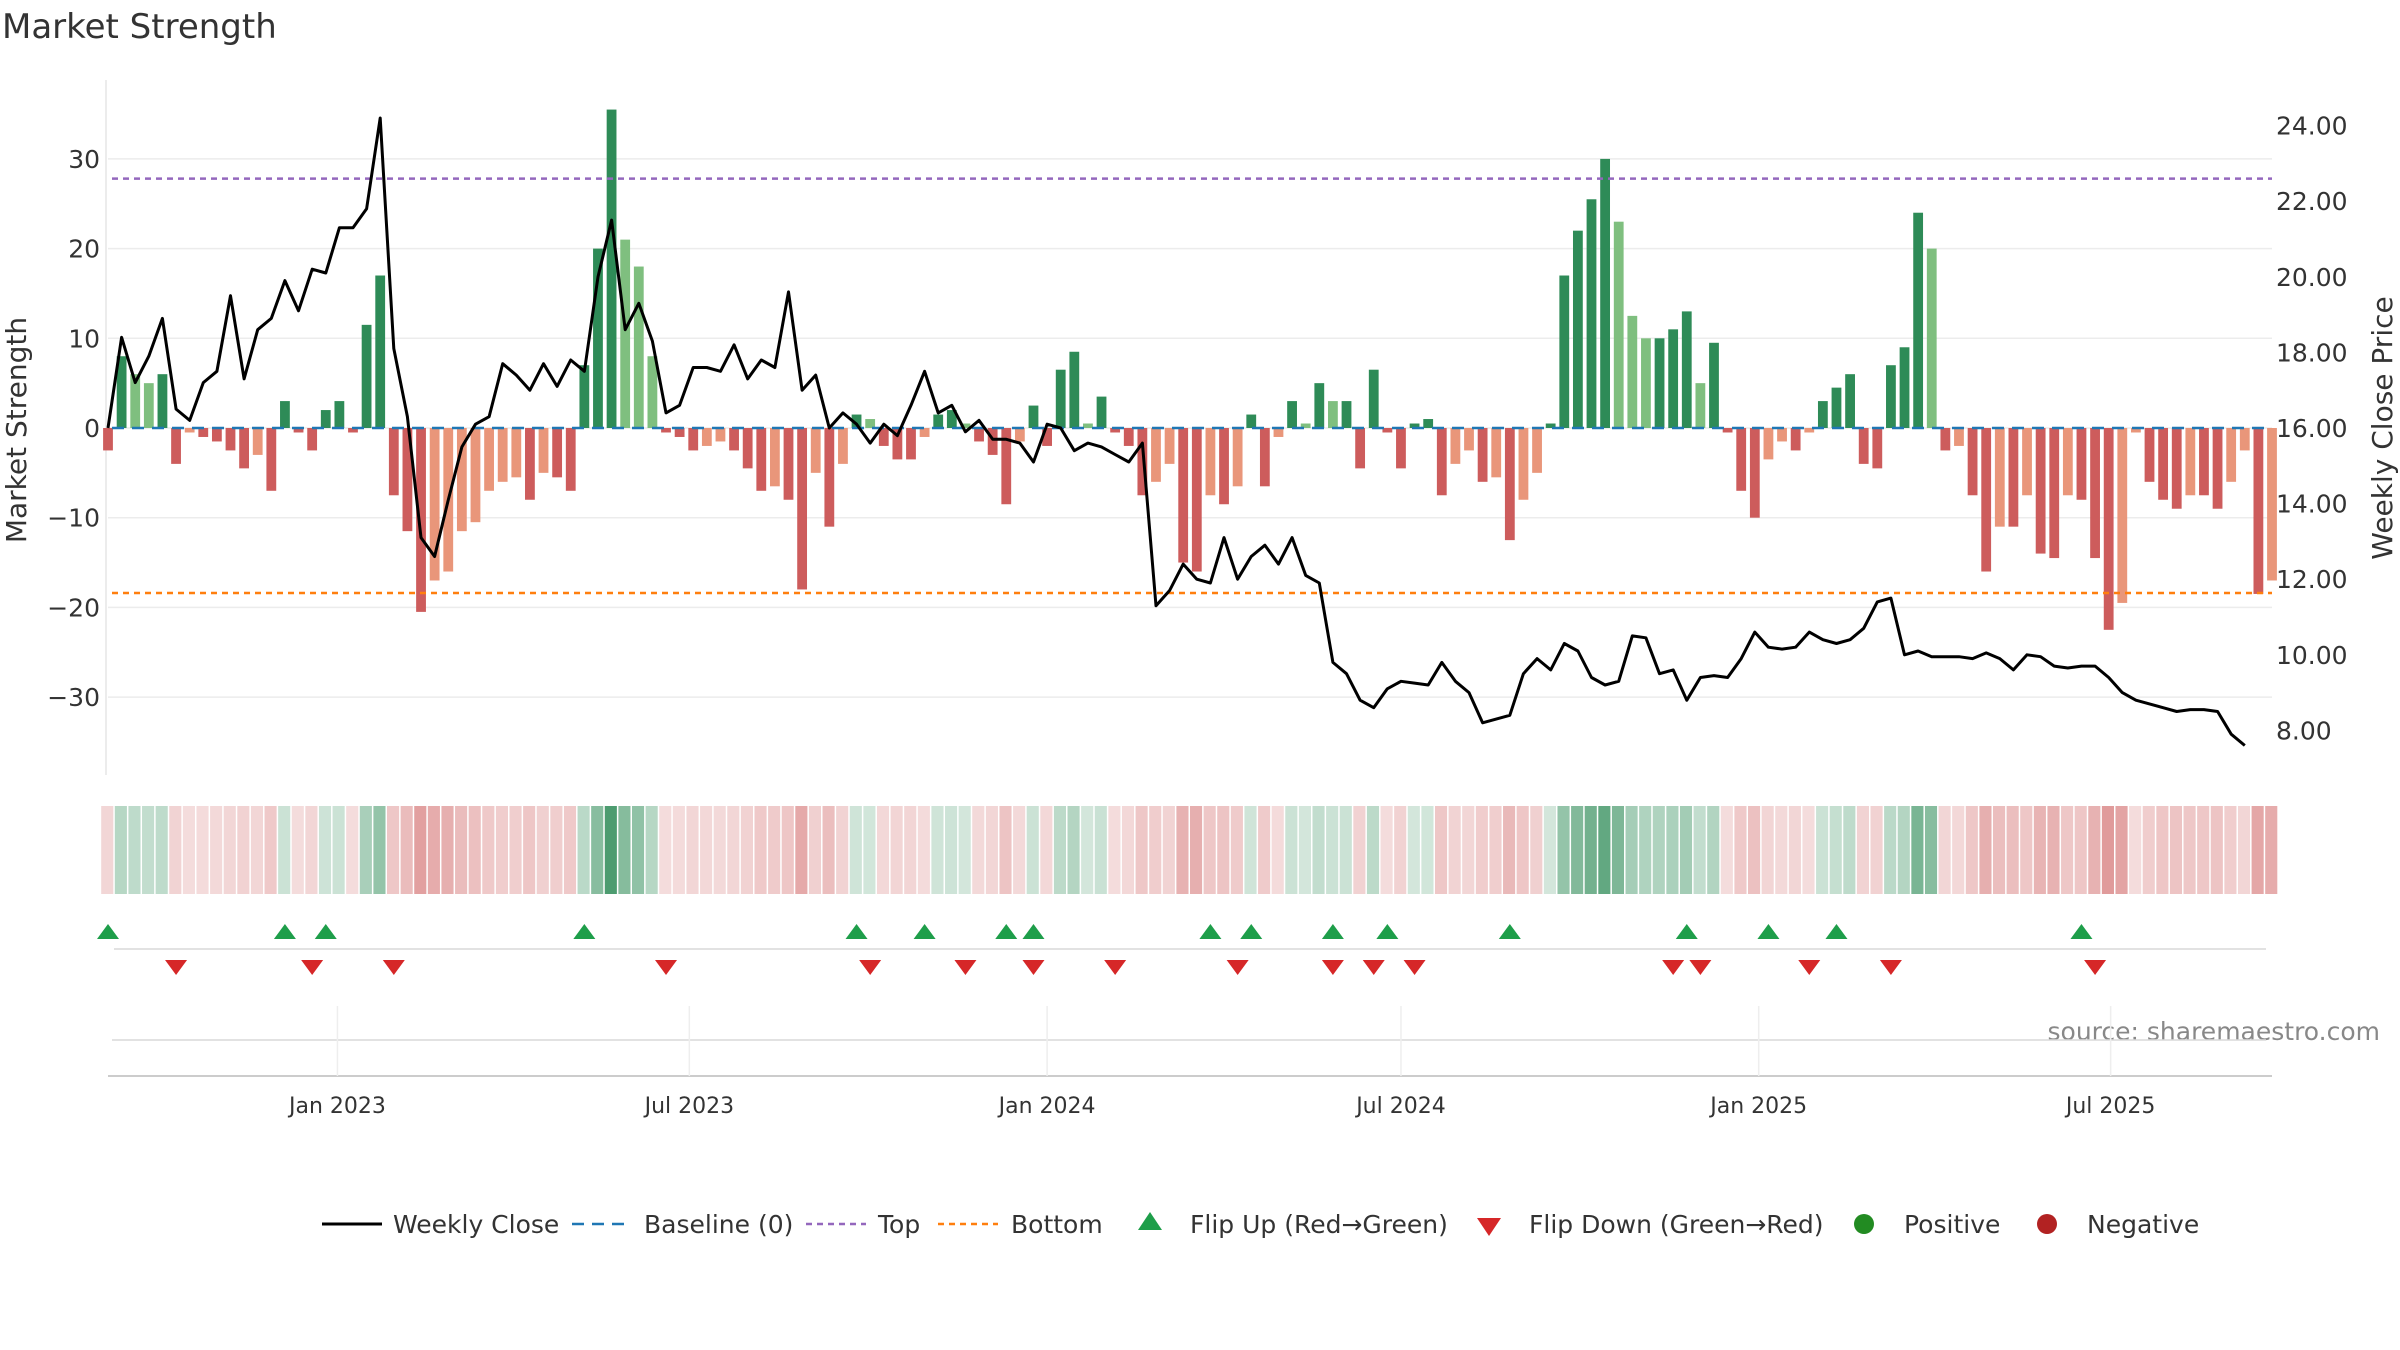 The height and width of the screenshot is (1350, 2400). I want to click on y-left-tick-label: 0, so click(92, 428).